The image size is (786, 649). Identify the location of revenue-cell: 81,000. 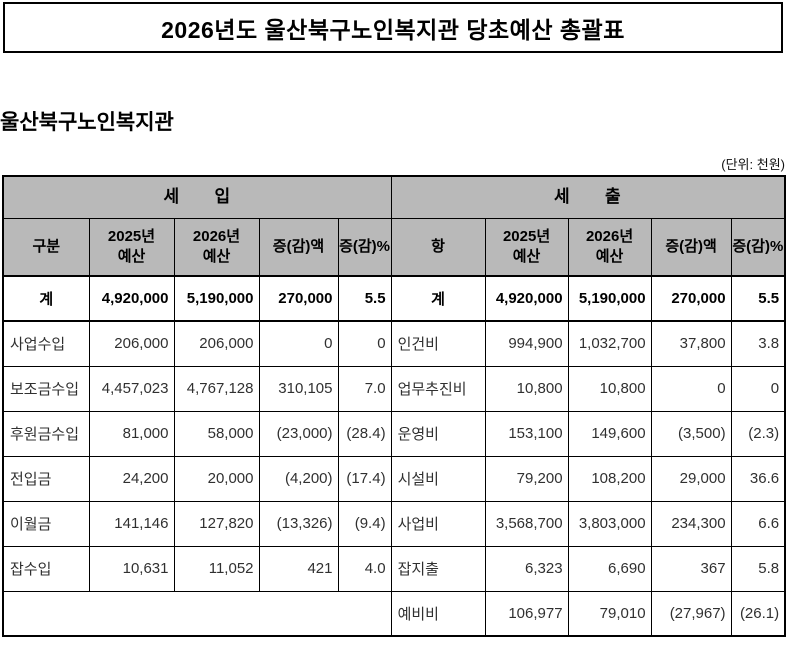
(131, 433).